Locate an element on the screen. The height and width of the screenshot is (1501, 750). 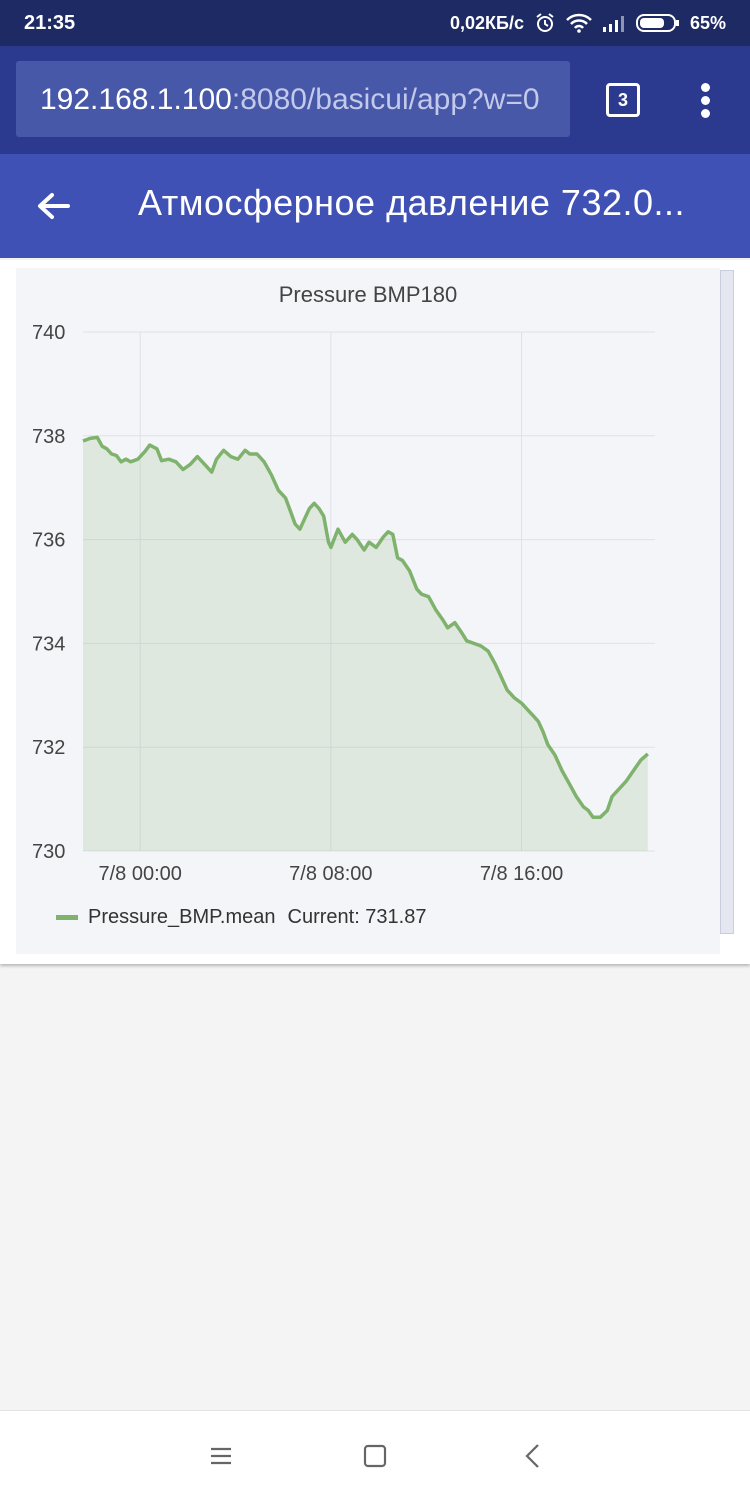
signal-icon is located at coordinates (614, 23).